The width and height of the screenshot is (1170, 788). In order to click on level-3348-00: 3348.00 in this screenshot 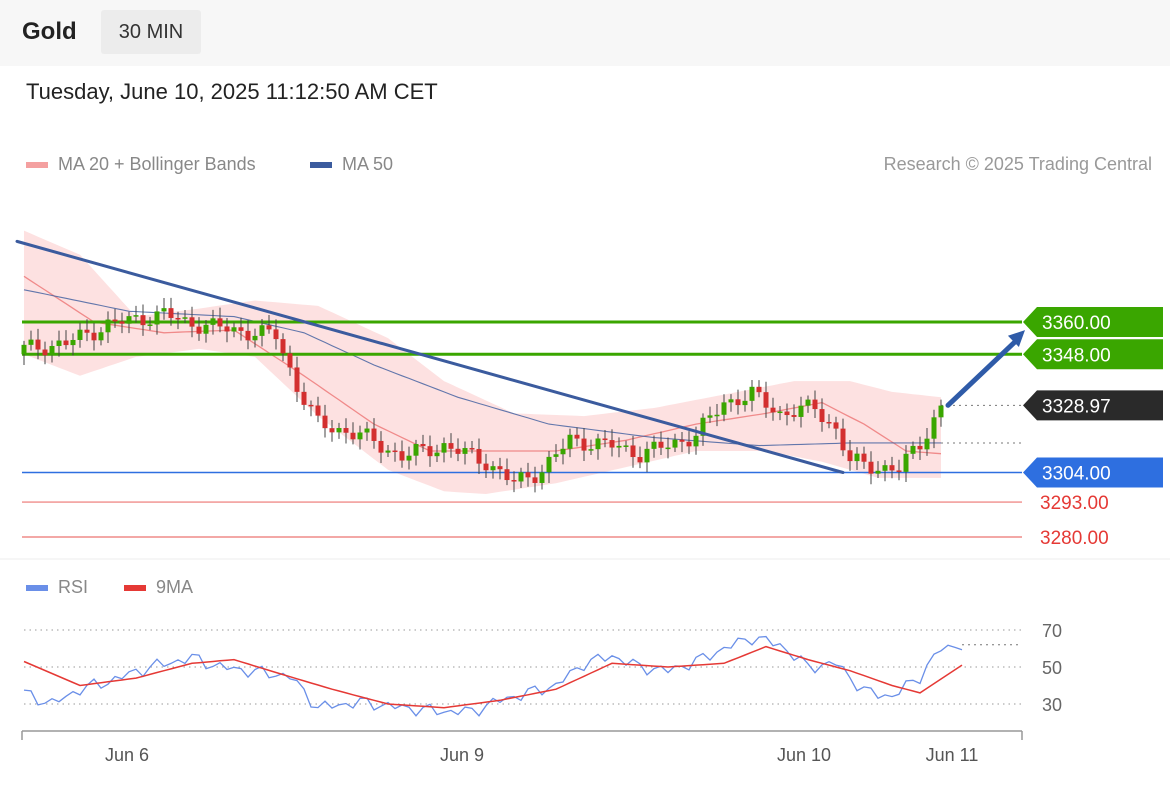, I will do `click(592, 354)`.